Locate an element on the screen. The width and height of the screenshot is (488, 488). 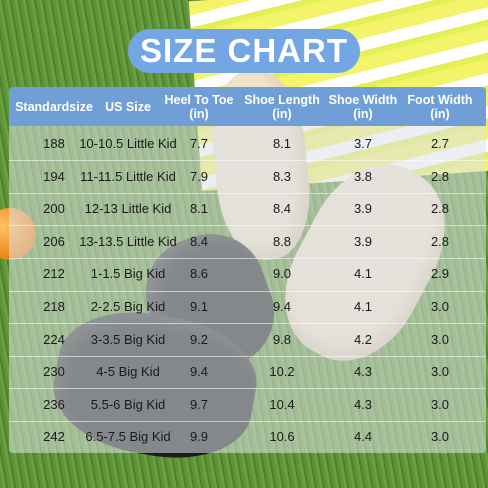
cell-shoe-width: 4.2 is located at coordinates (363, 339).